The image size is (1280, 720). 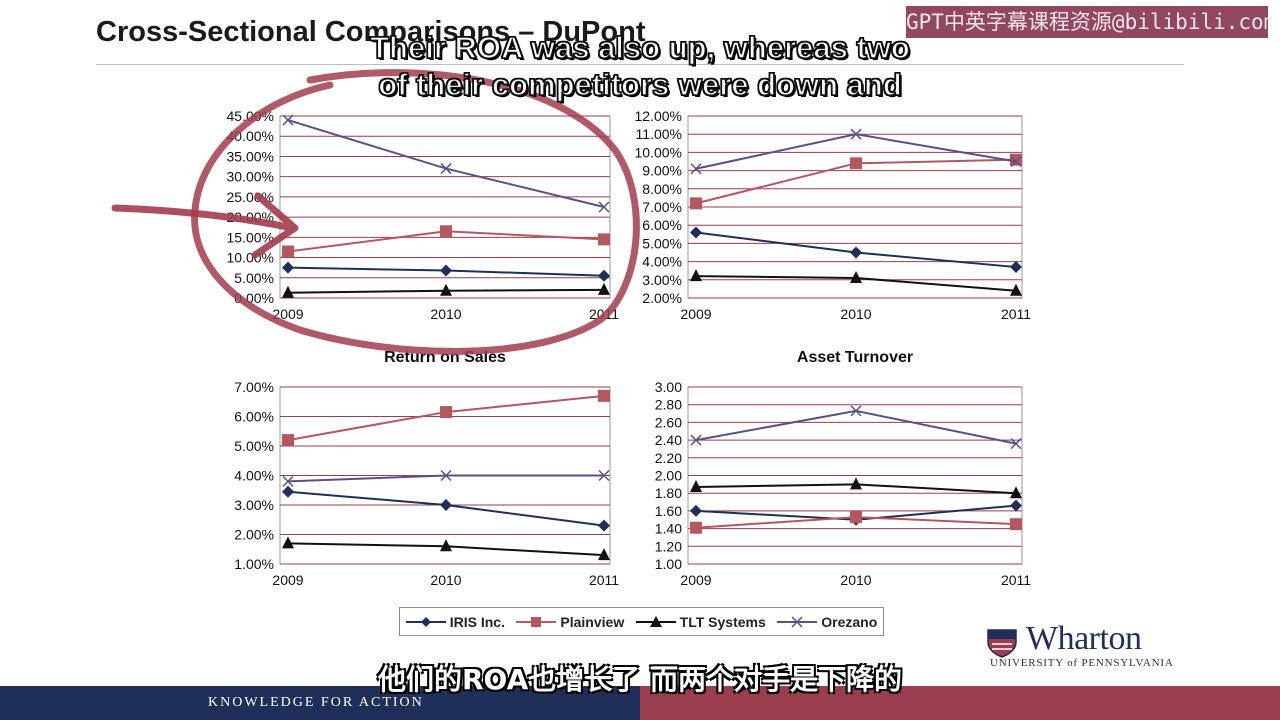 I want to click on y-tick-label: 3.00, so click(x=668, y=387).